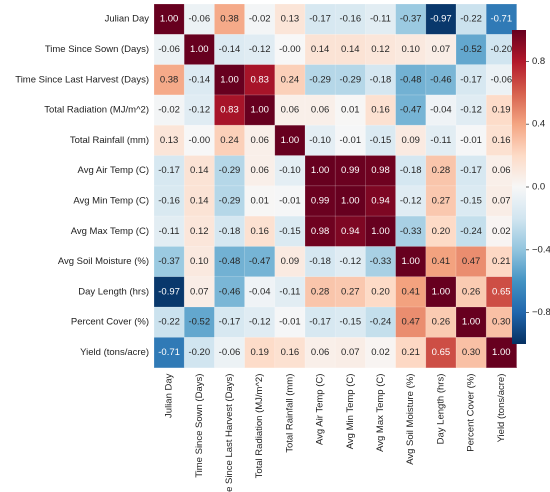 The height and width of the screenshot is (492, 550). What do you see at coordinates (441, 200) in the screenshot?
I see `cell-value-6-9: 0.27` at bounding box center [441, 200].